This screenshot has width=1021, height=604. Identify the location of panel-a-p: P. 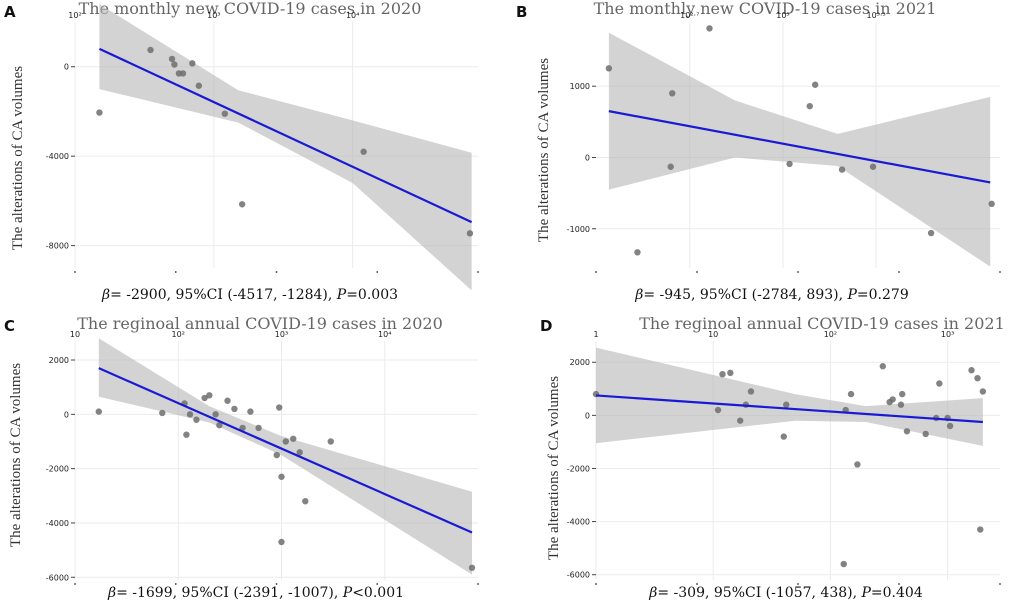
(341, 295).